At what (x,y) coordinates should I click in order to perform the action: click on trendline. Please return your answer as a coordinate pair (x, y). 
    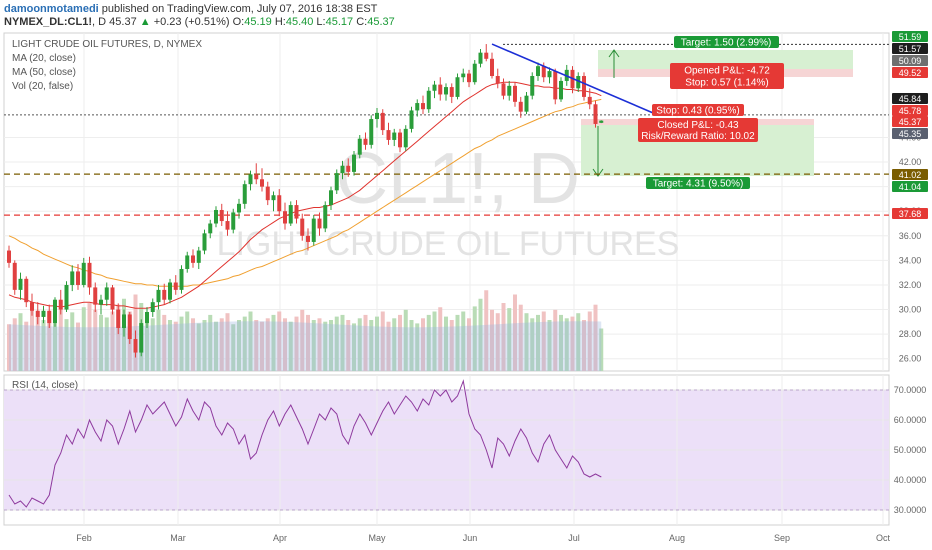
    Looking at the image, I should click on (575, 80).